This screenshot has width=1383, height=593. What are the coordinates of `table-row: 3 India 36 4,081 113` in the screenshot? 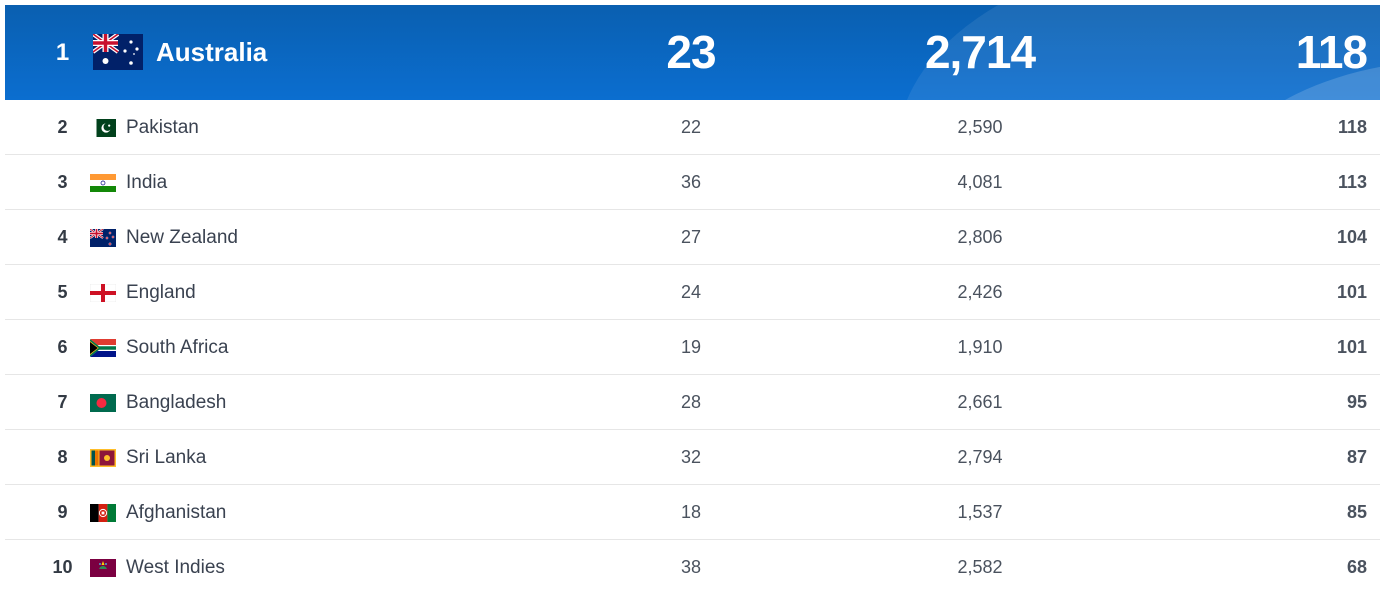 It's located at (692, 182).